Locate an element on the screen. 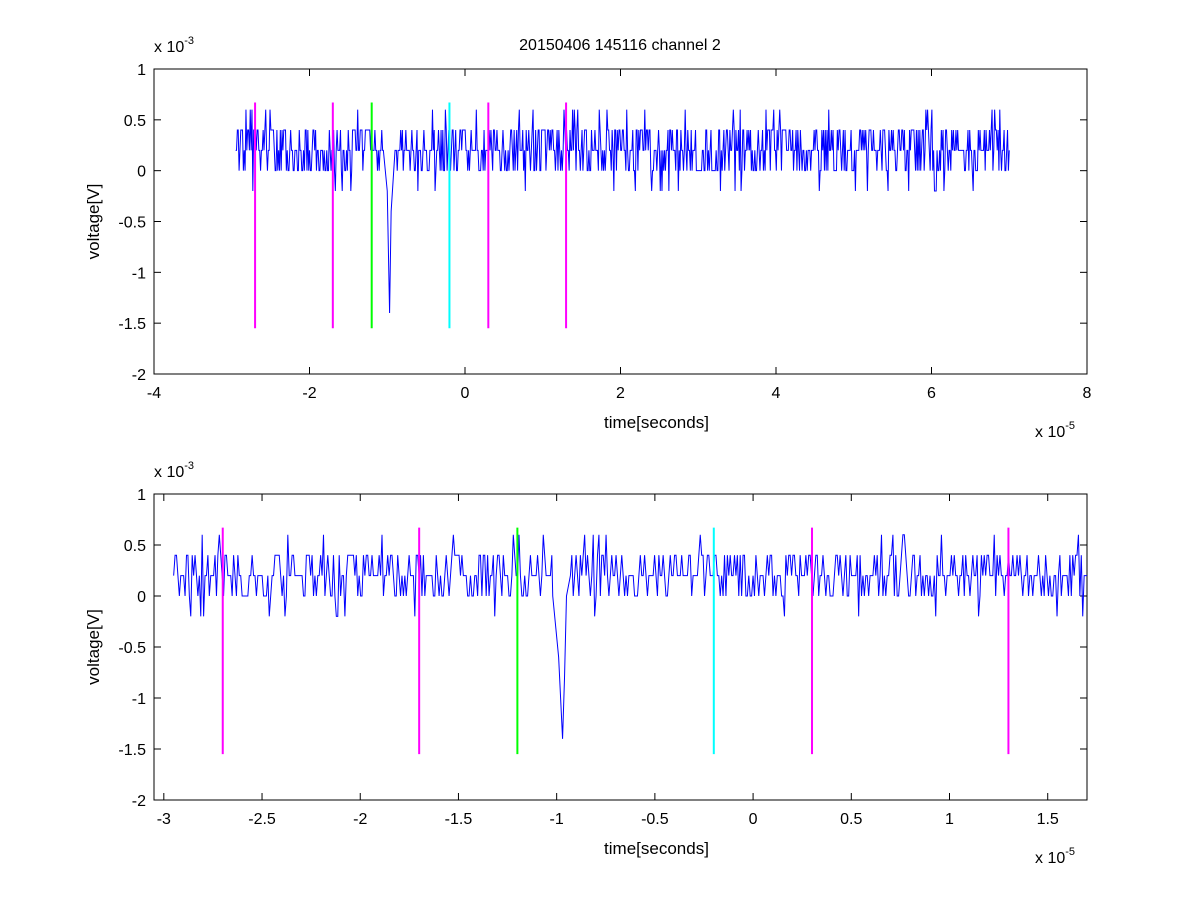 This screenshot has height=900, width=1200. x-tick-label: -1 is located at coordinates (557, 819).